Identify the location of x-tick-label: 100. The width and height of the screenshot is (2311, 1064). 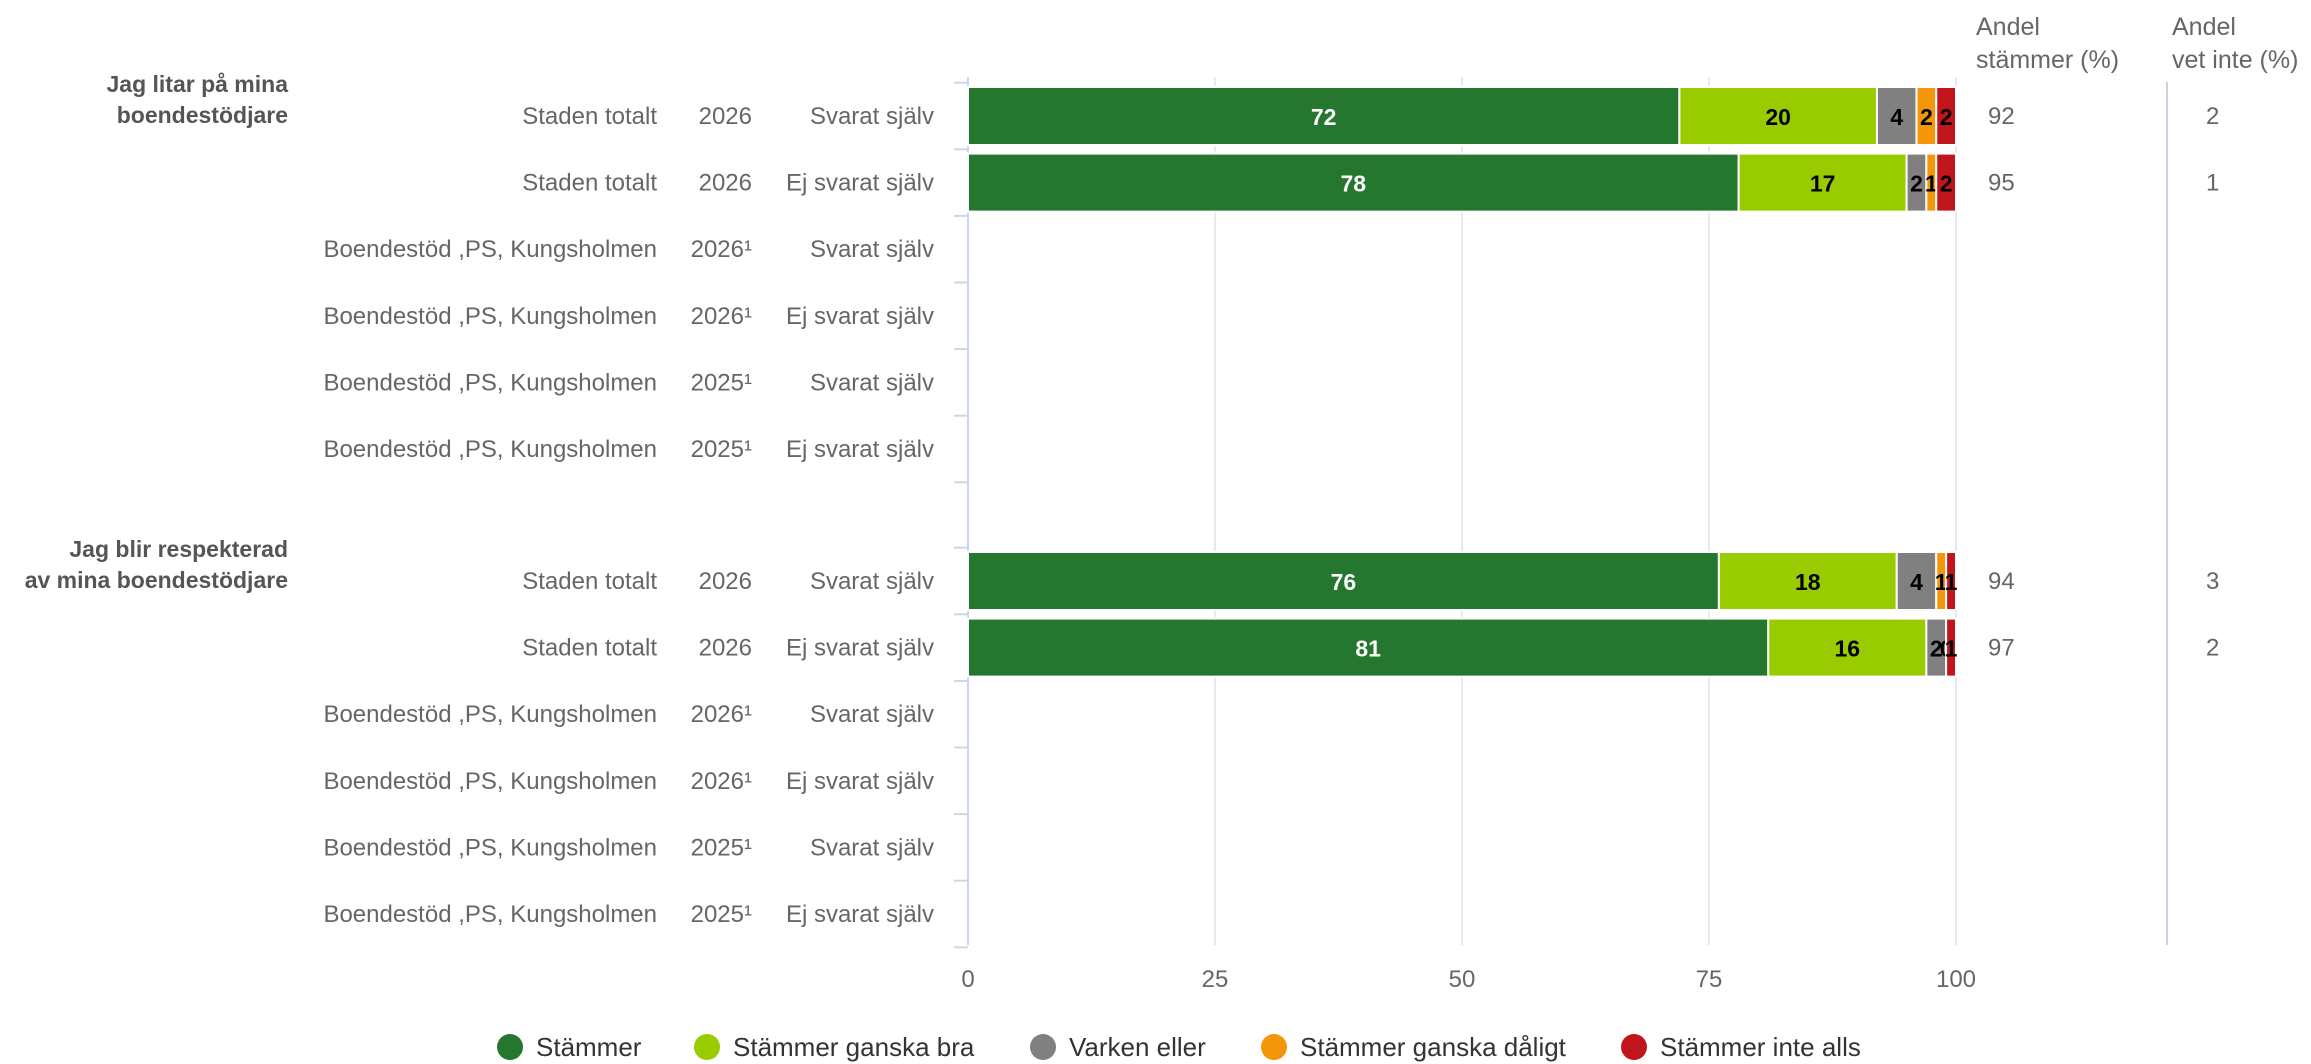
(1956, 979).